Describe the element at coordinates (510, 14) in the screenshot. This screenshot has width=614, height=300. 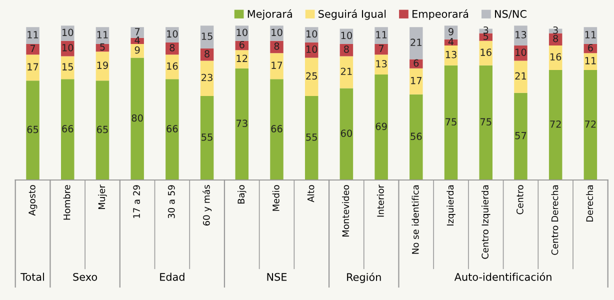
I see `legend-label: NS/NC` at that location.